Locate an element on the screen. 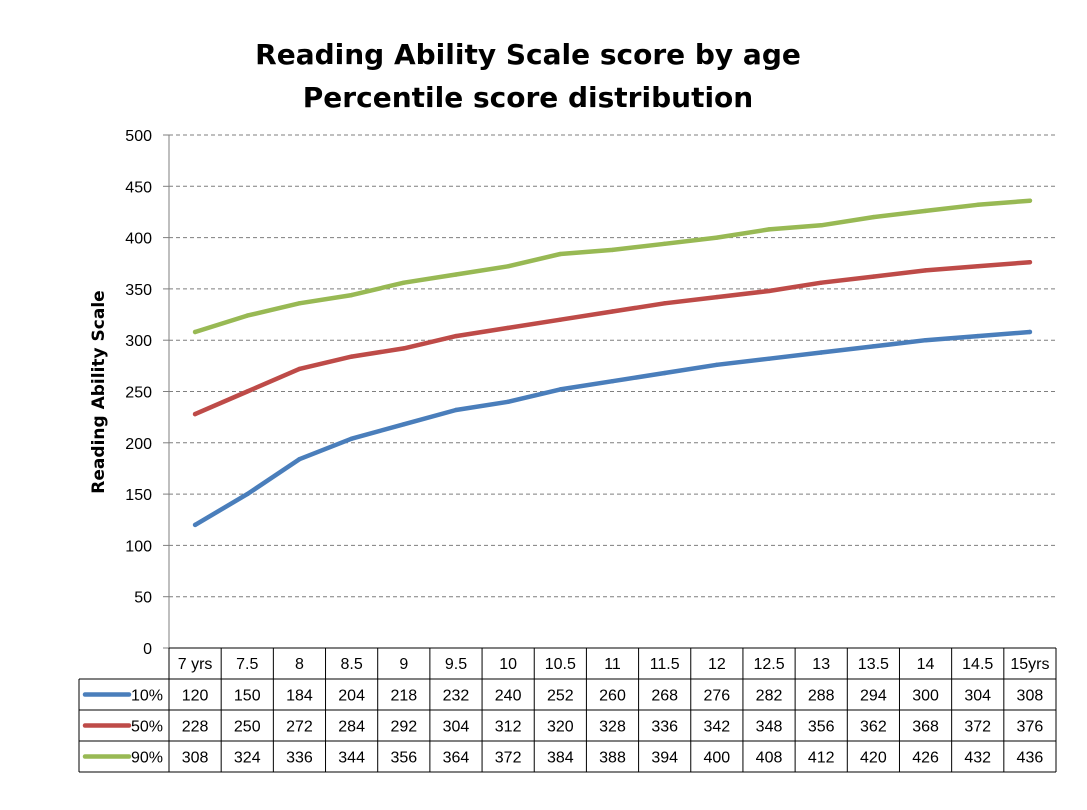 The width and height of the screenshot is (1087, 810). legend-label: 50% is located at coordinates (147, 727).